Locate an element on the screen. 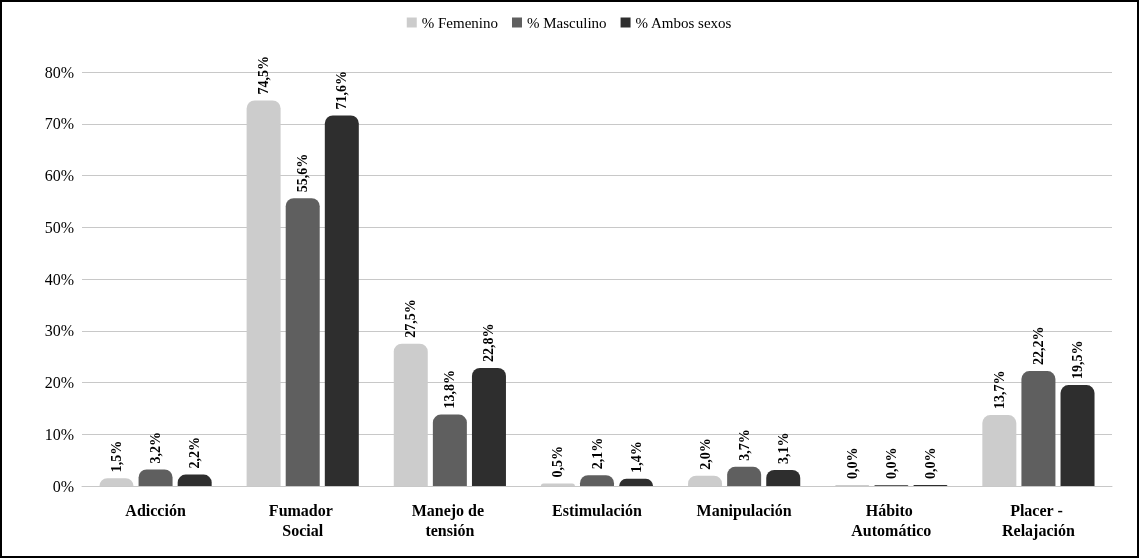 The height and width of the screenshot is (558, 1139). data-label: 0,5% is located at coordinates (558, 461).